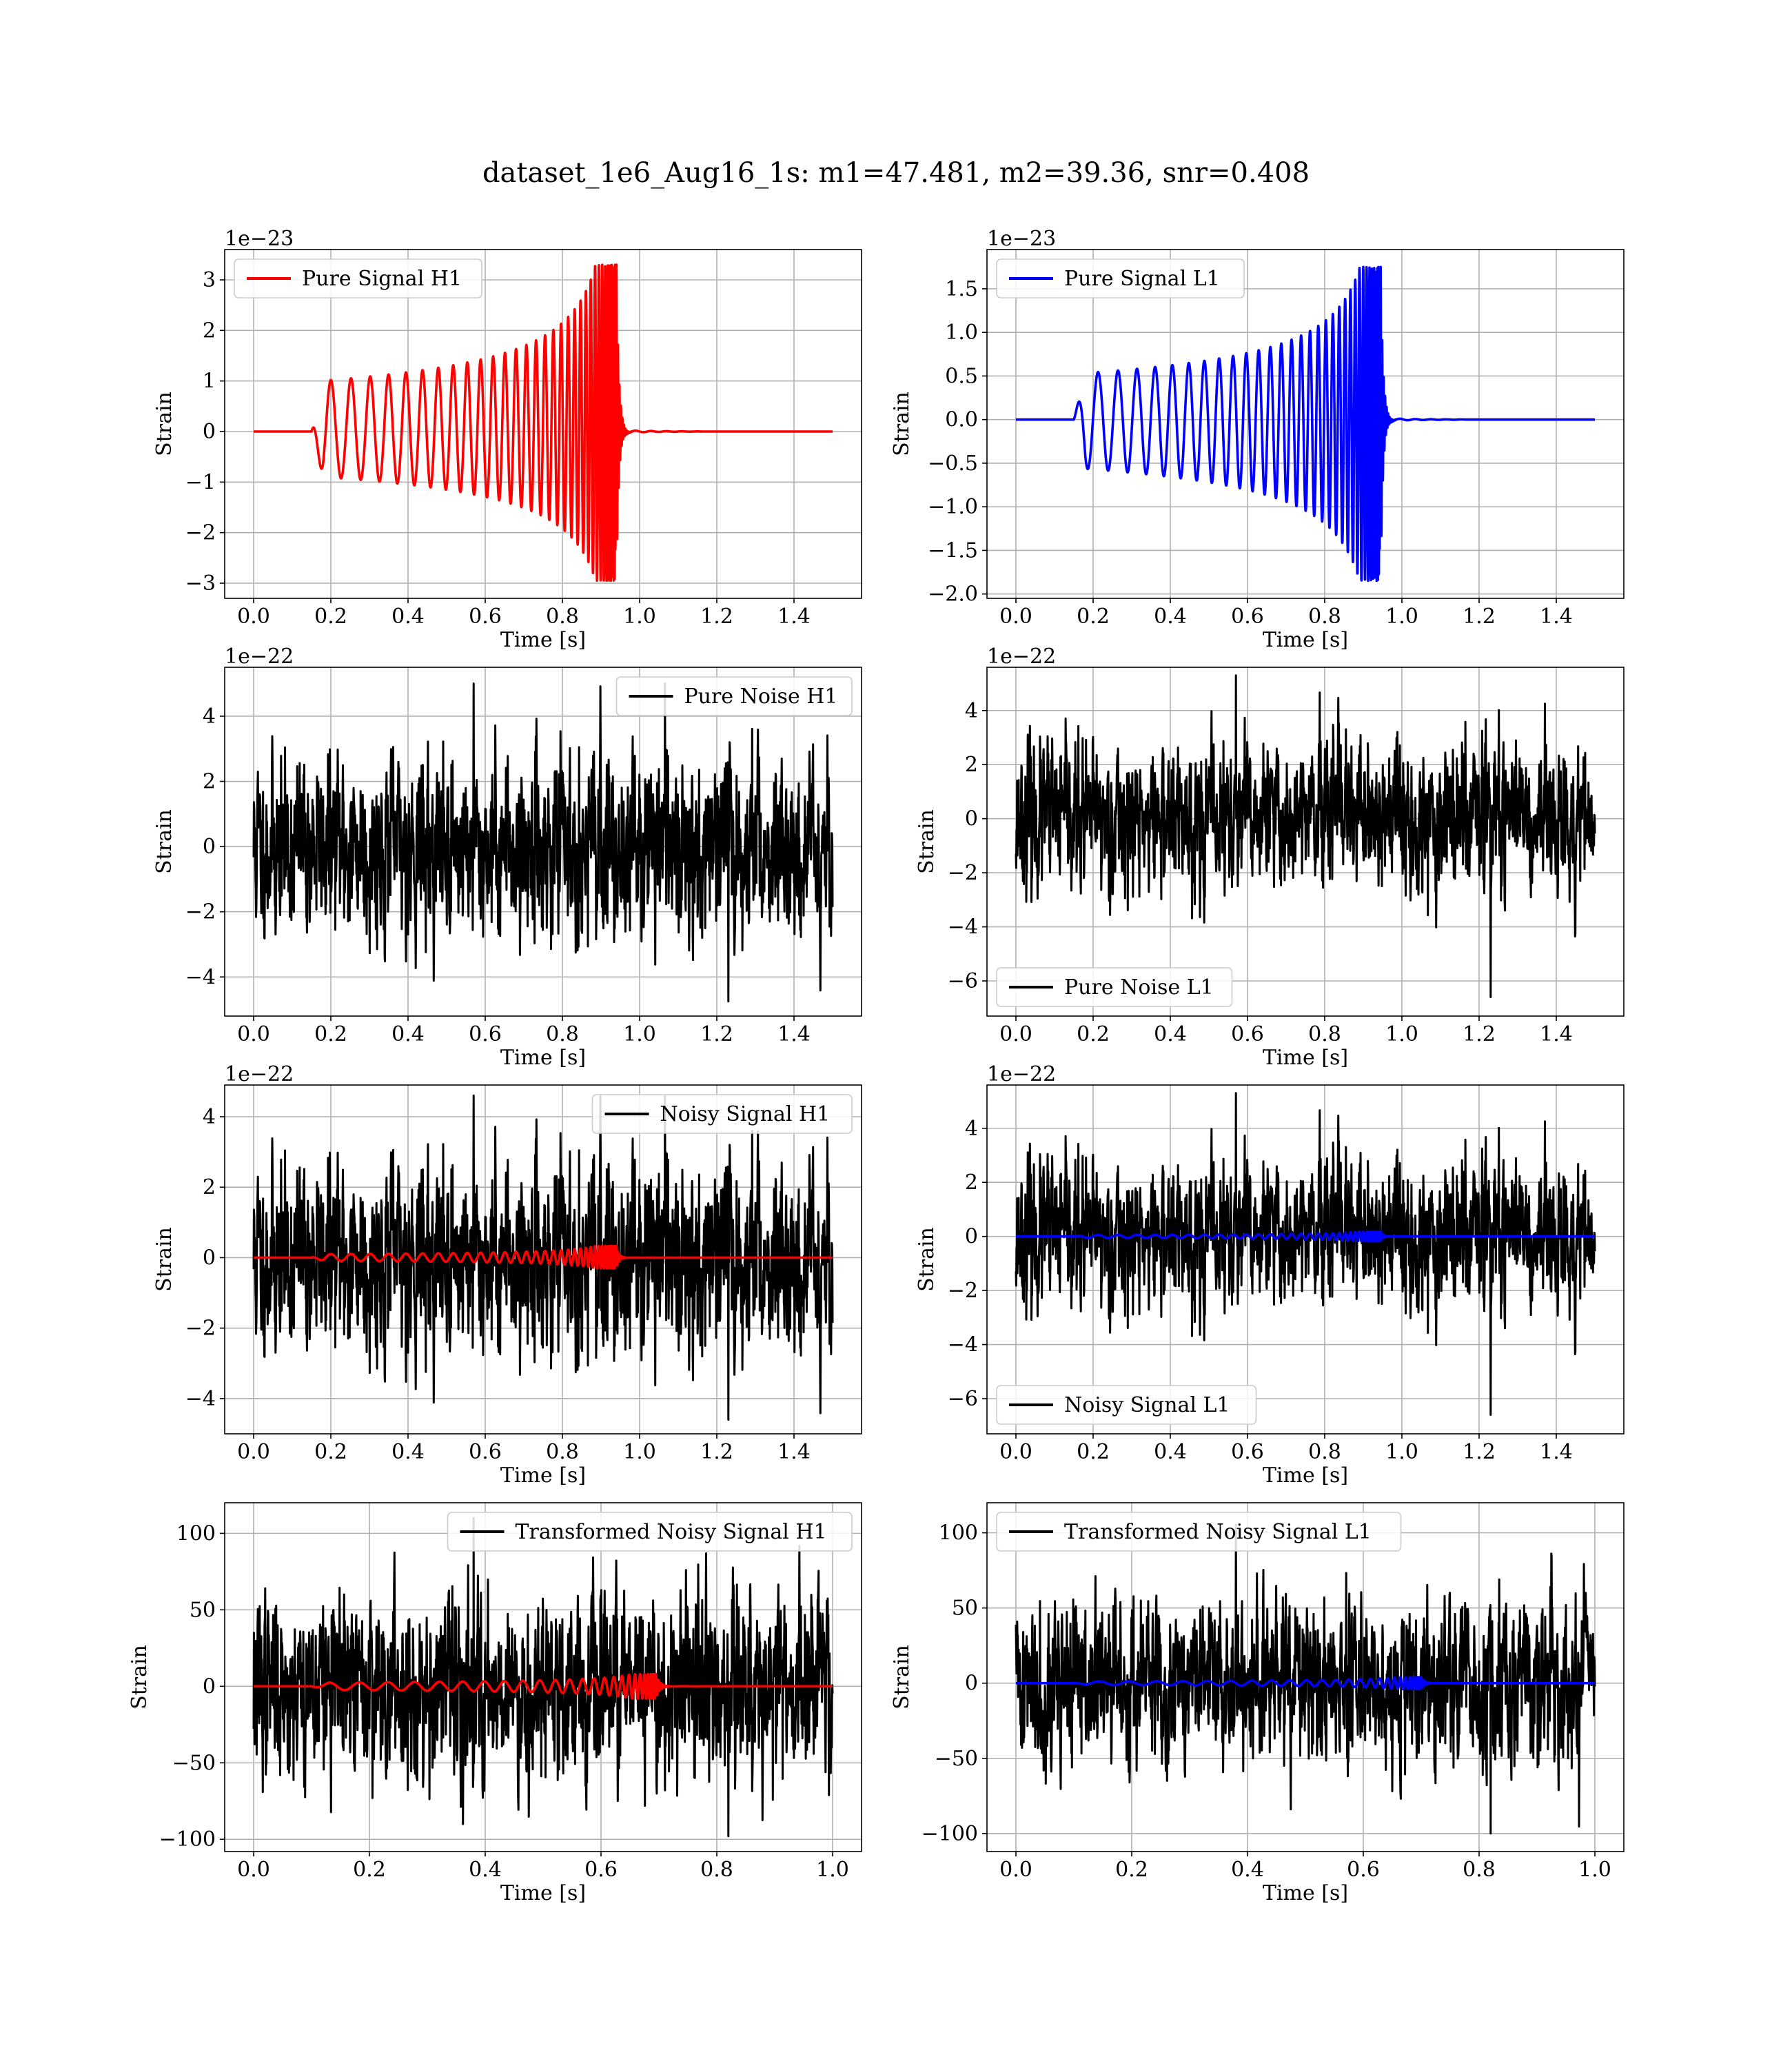 The width and height of the screenshot is (1792, 2068). What do you see at coordinates (956, 1759) in the screenshot?
I see `y-tick-label: −50` at bounding box center [956, 1759].